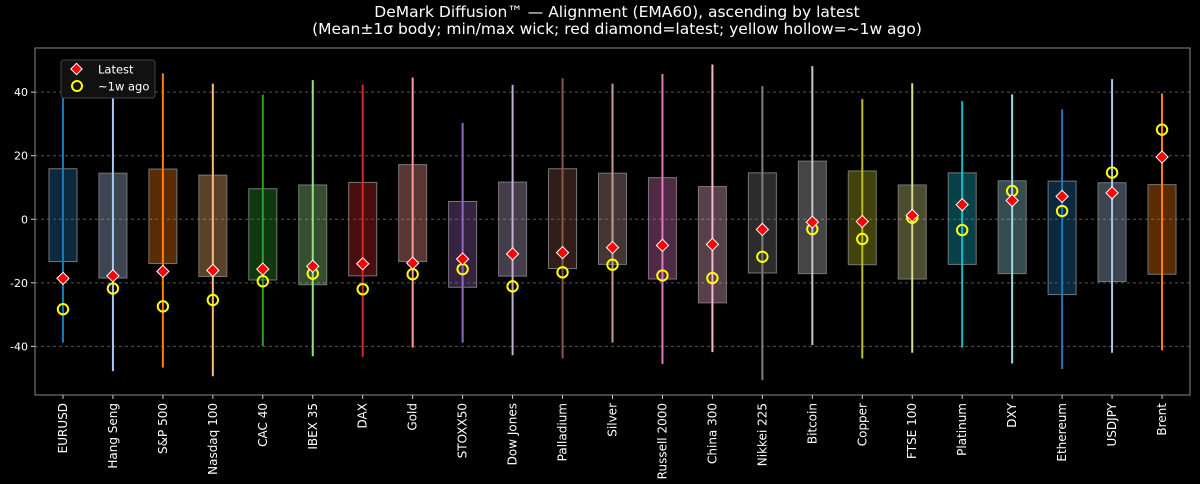 The image size is (1200, 484). Describe the element at coordinates (513, 220) in the screenshot. I see `box-dow-jones` at that location.